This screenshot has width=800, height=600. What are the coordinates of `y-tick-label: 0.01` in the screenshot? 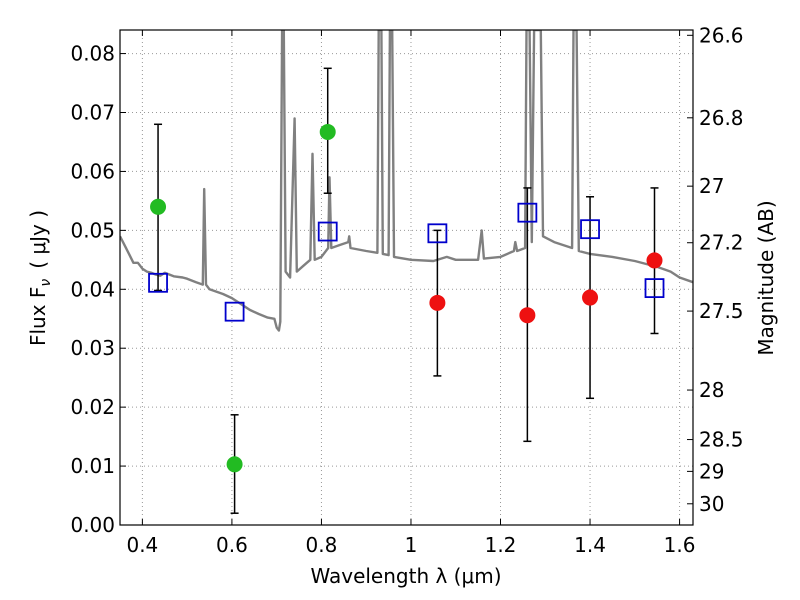 It's located at (92, 466).